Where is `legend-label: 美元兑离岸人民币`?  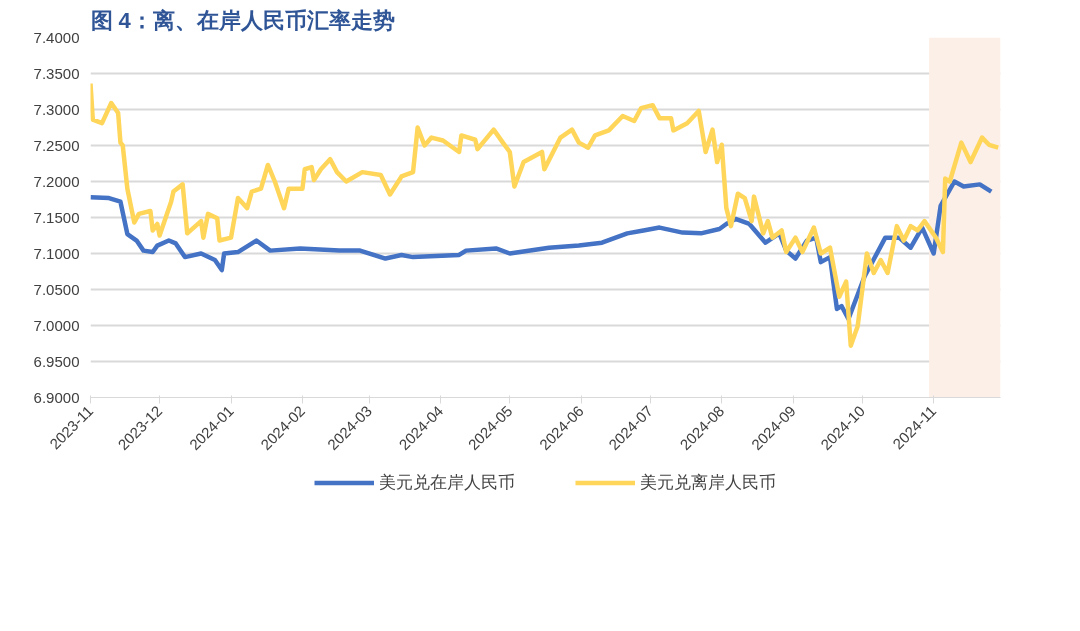 legend-label: 美元兑离岸人民币 is located at coordinates (708, 482).